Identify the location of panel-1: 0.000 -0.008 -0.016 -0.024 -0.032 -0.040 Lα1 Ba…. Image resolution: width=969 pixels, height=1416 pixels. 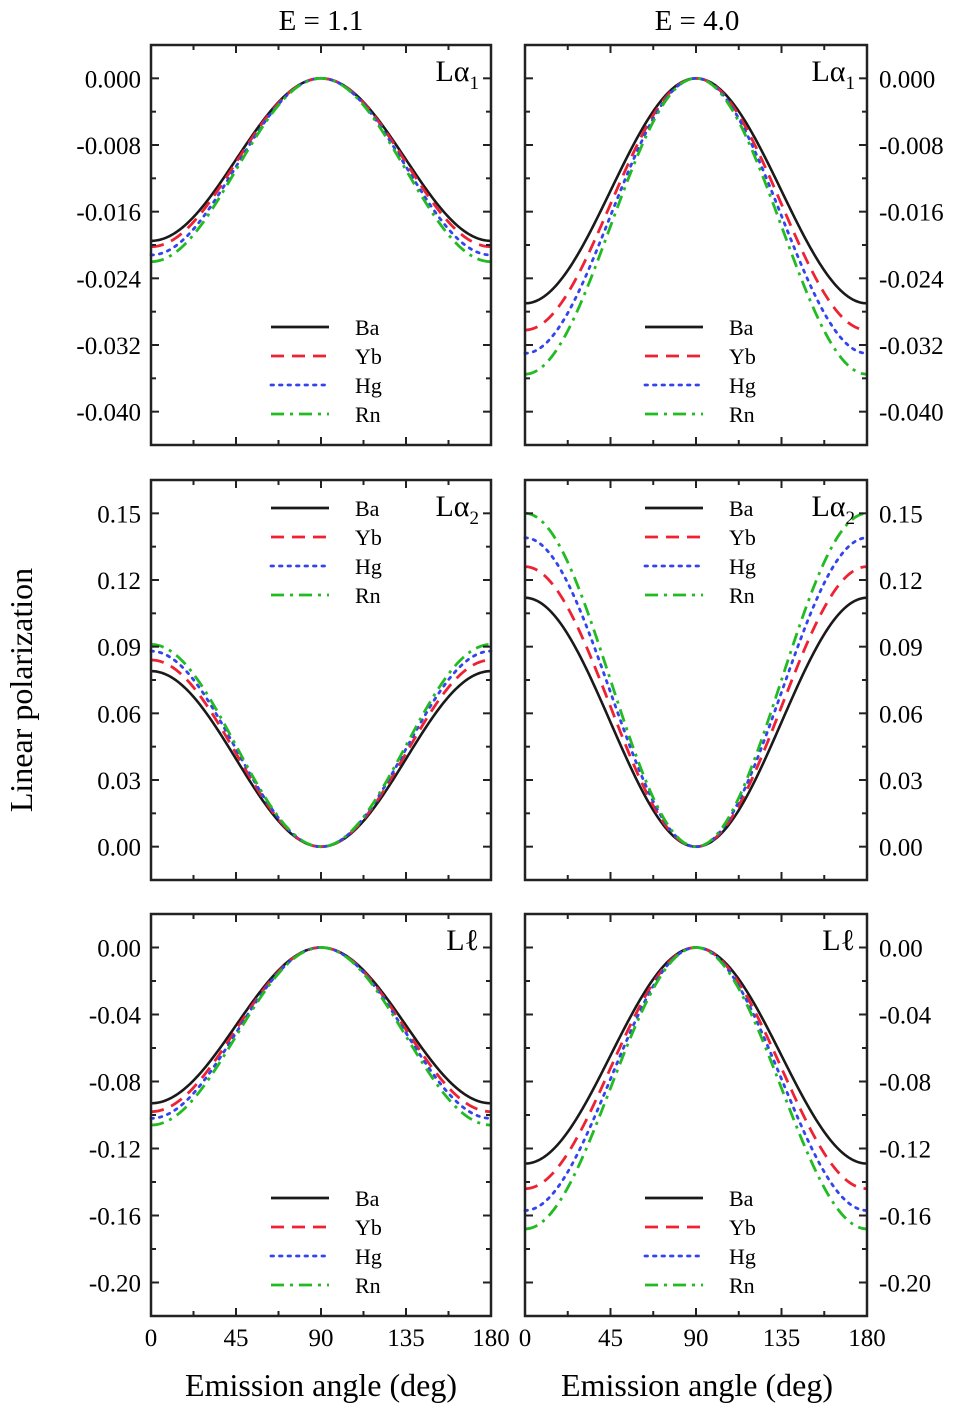
(284, 245).